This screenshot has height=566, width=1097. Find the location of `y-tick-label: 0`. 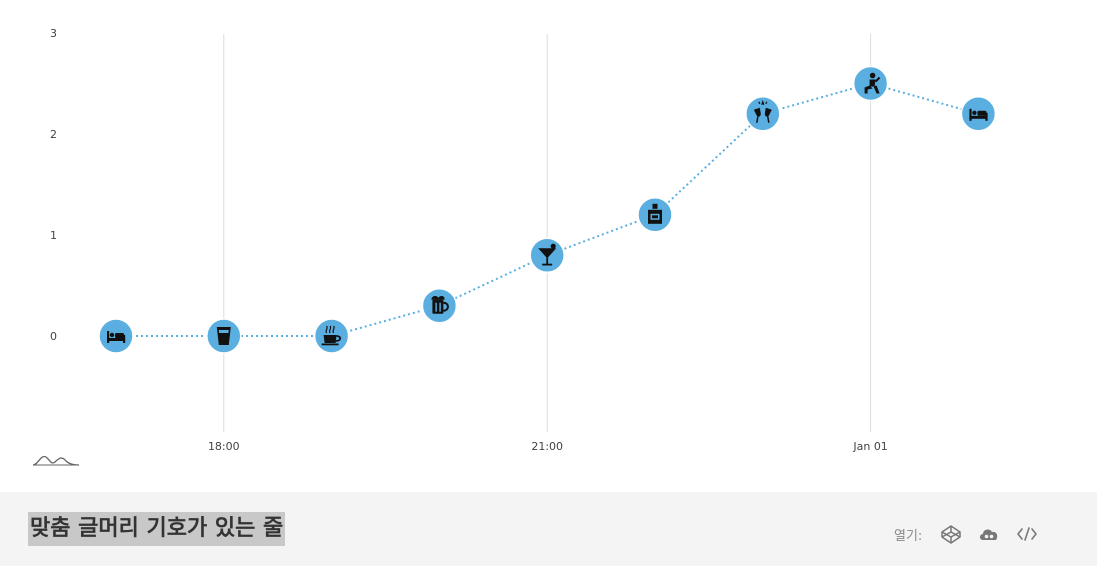

y-tick-label: 0 is located at coordinates (53, 336).